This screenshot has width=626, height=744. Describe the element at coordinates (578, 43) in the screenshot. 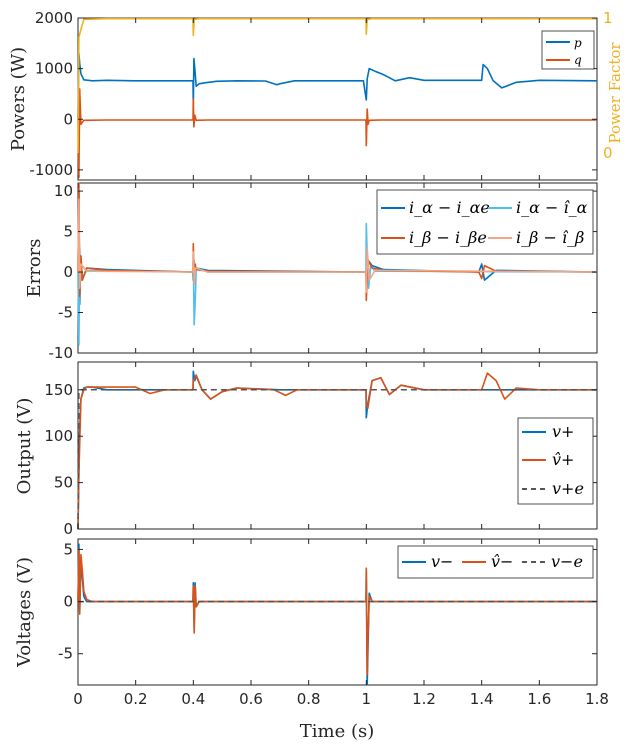

I see `legend-label-p: p` at that location.